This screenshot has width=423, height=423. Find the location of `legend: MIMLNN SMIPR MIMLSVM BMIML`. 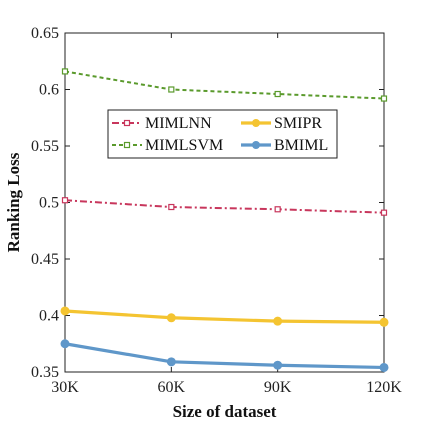

legend: MIMLNN SMIPR MIMLSVM BMIML is located at coordinates (222, 134).